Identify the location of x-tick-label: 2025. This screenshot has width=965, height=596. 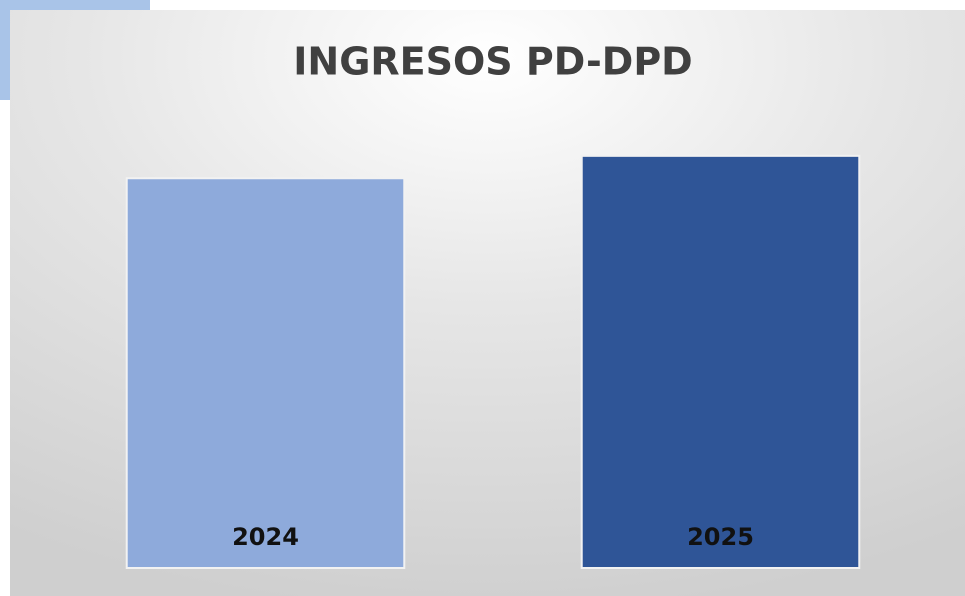
(720, 537).